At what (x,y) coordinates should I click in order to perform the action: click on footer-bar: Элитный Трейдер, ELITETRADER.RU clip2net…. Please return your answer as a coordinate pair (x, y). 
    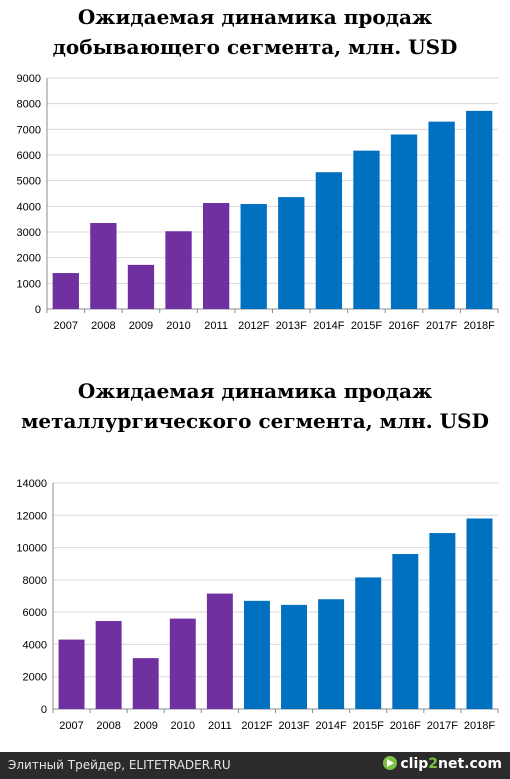
    Looking at the image, I should click on (255, 765).